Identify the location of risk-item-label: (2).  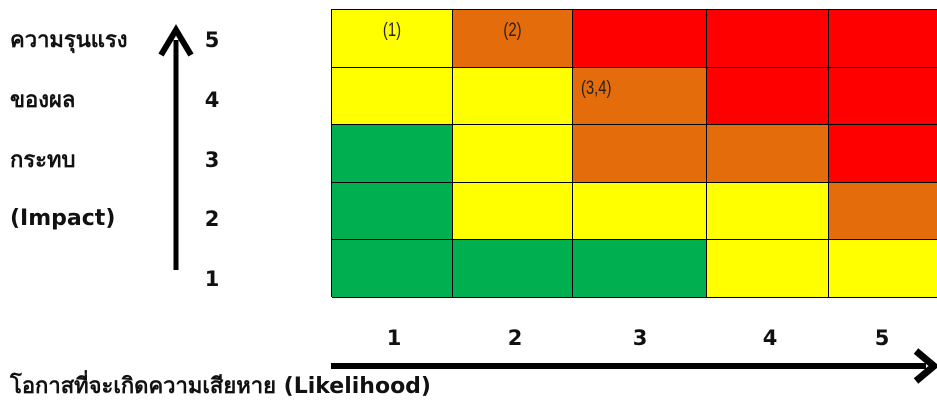
(512, 30).